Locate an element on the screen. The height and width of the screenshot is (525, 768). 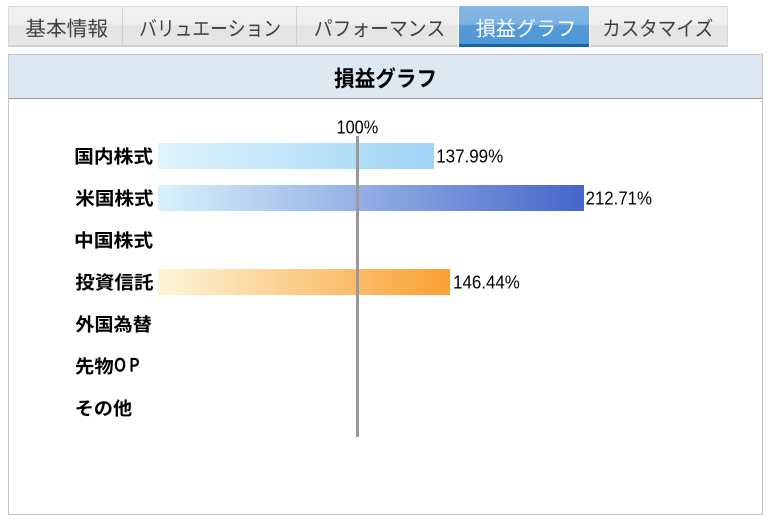
svg-text: 212.71% is located at coordinates (619, 197).